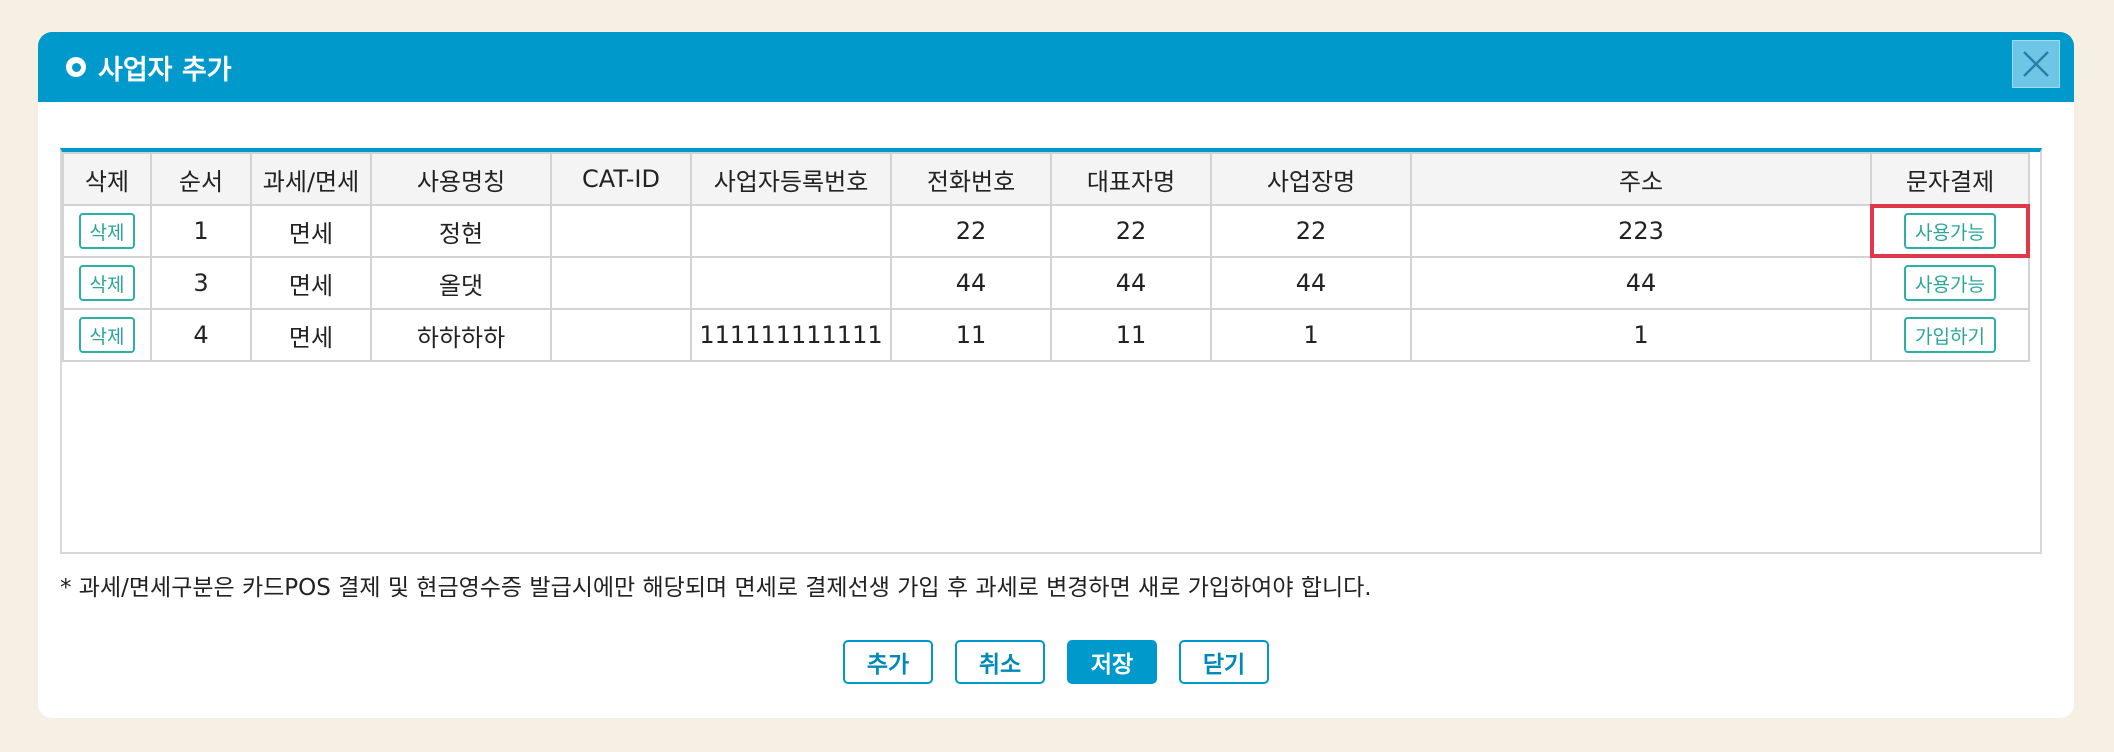 This screenshot has height=752, width=2114. Describe the element at coordinates (311, 179) in the screenshot. I see `header-tax-type: 과세/면세` at that location.